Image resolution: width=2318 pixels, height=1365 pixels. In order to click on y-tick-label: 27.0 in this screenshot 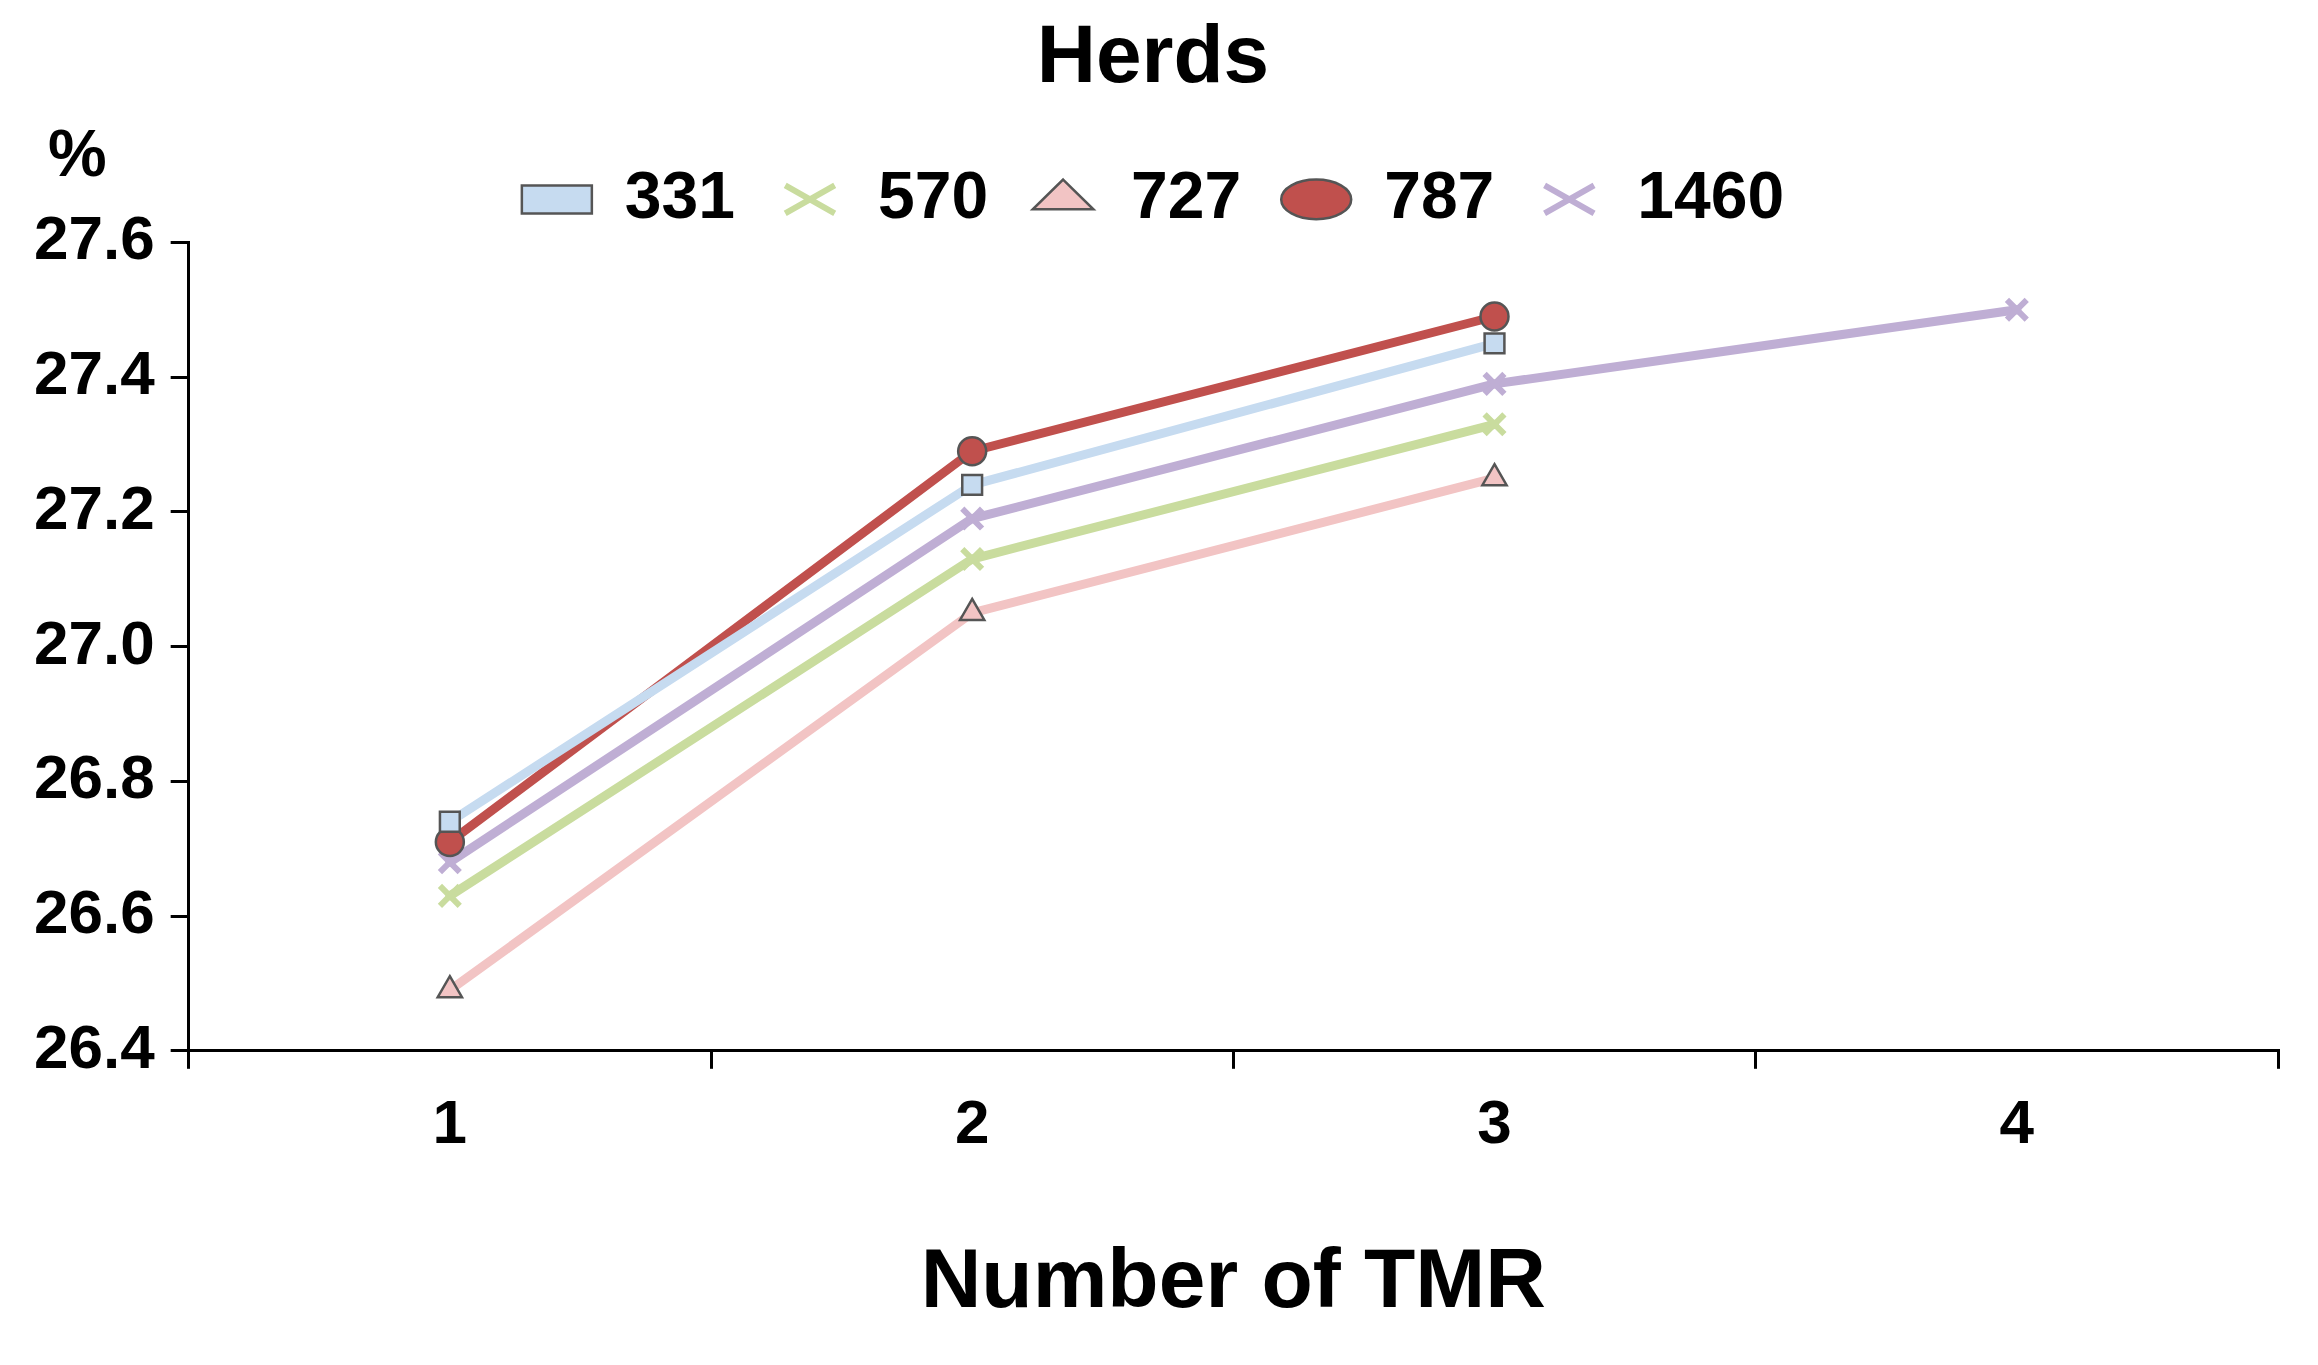, I will do `click(94, 642)`.